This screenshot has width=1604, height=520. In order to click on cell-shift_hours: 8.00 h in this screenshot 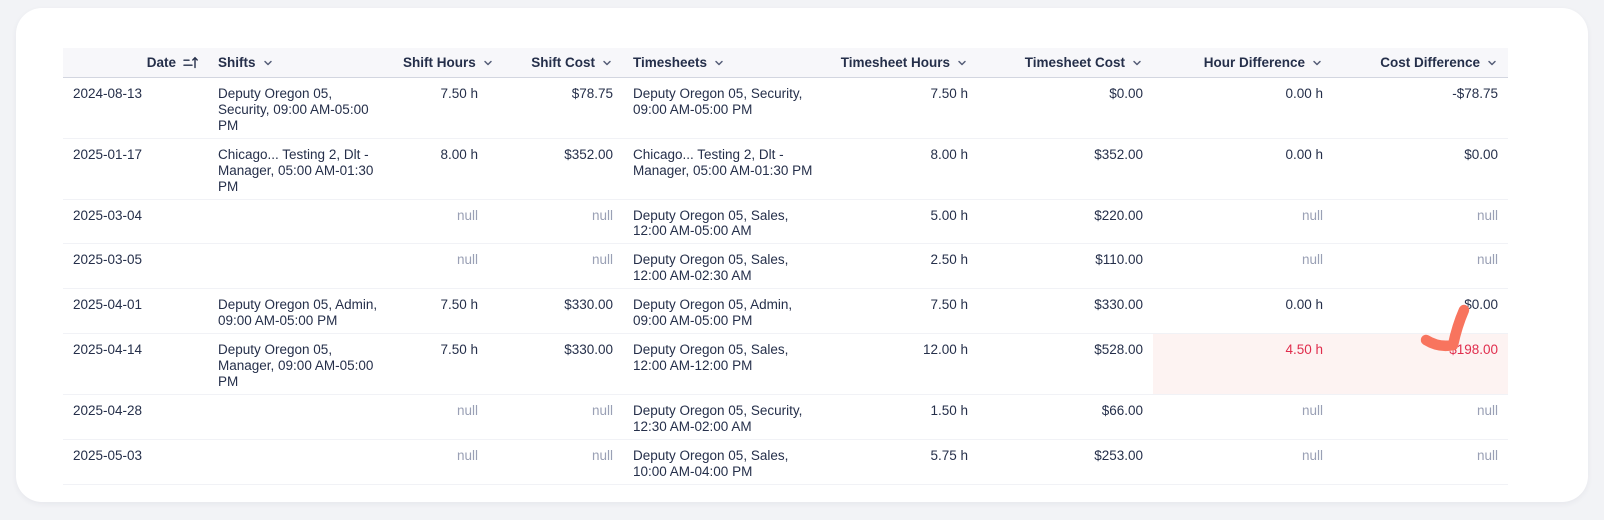, I will do `click(440, 169)`.